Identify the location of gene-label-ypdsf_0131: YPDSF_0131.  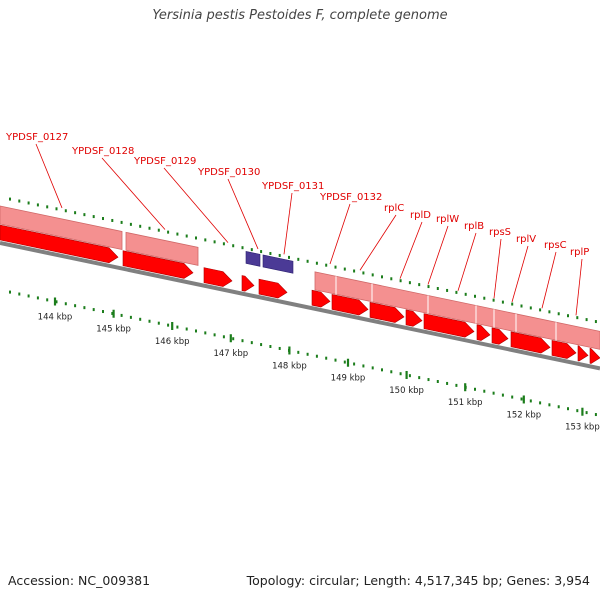
(292, 186).